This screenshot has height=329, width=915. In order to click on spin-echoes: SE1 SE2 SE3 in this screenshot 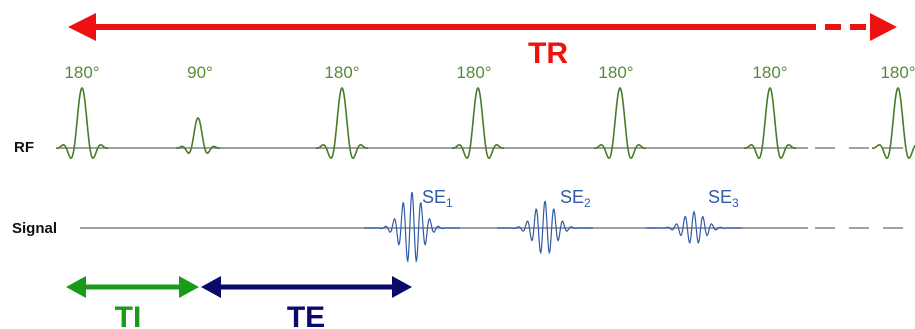, I will do `click(553, 225)`.